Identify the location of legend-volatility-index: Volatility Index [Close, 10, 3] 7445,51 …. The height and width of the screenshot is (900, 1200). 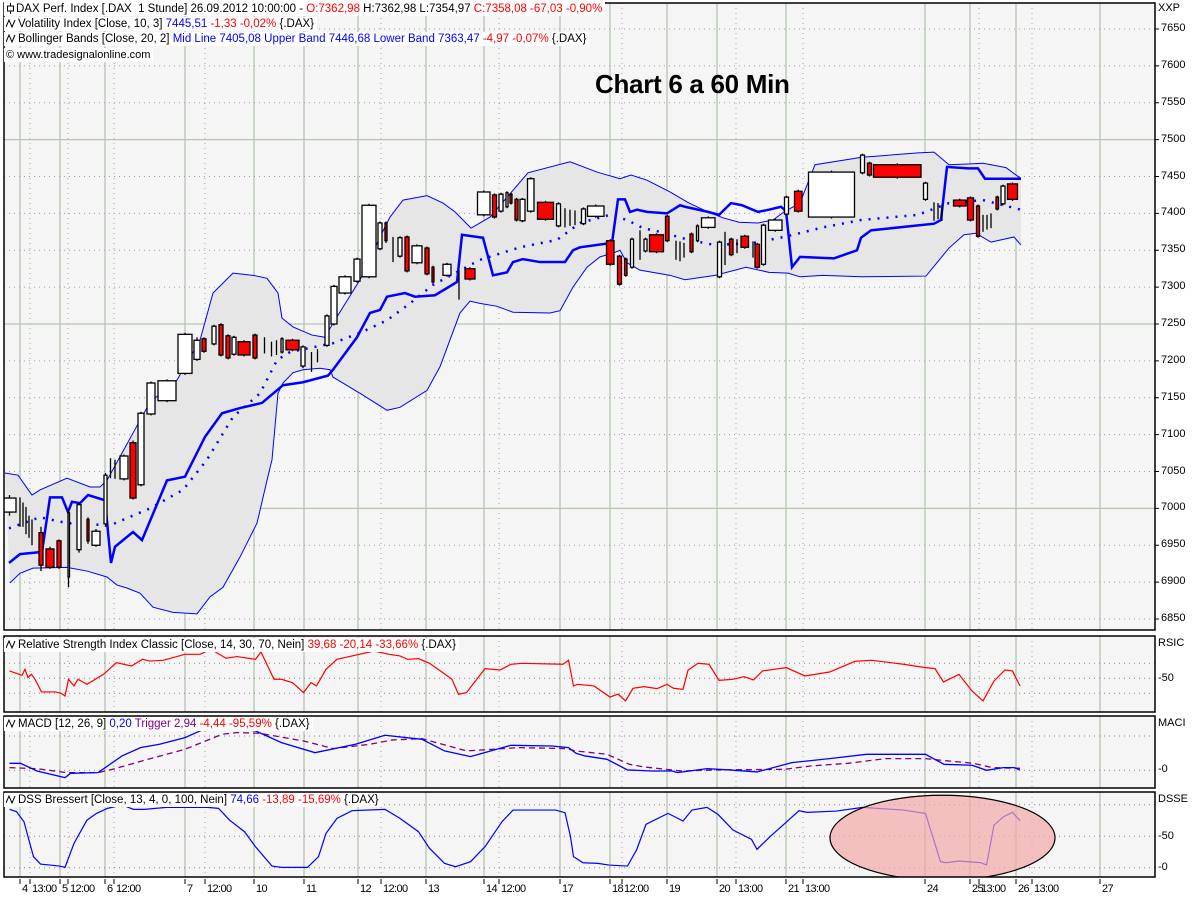
(160, 24).